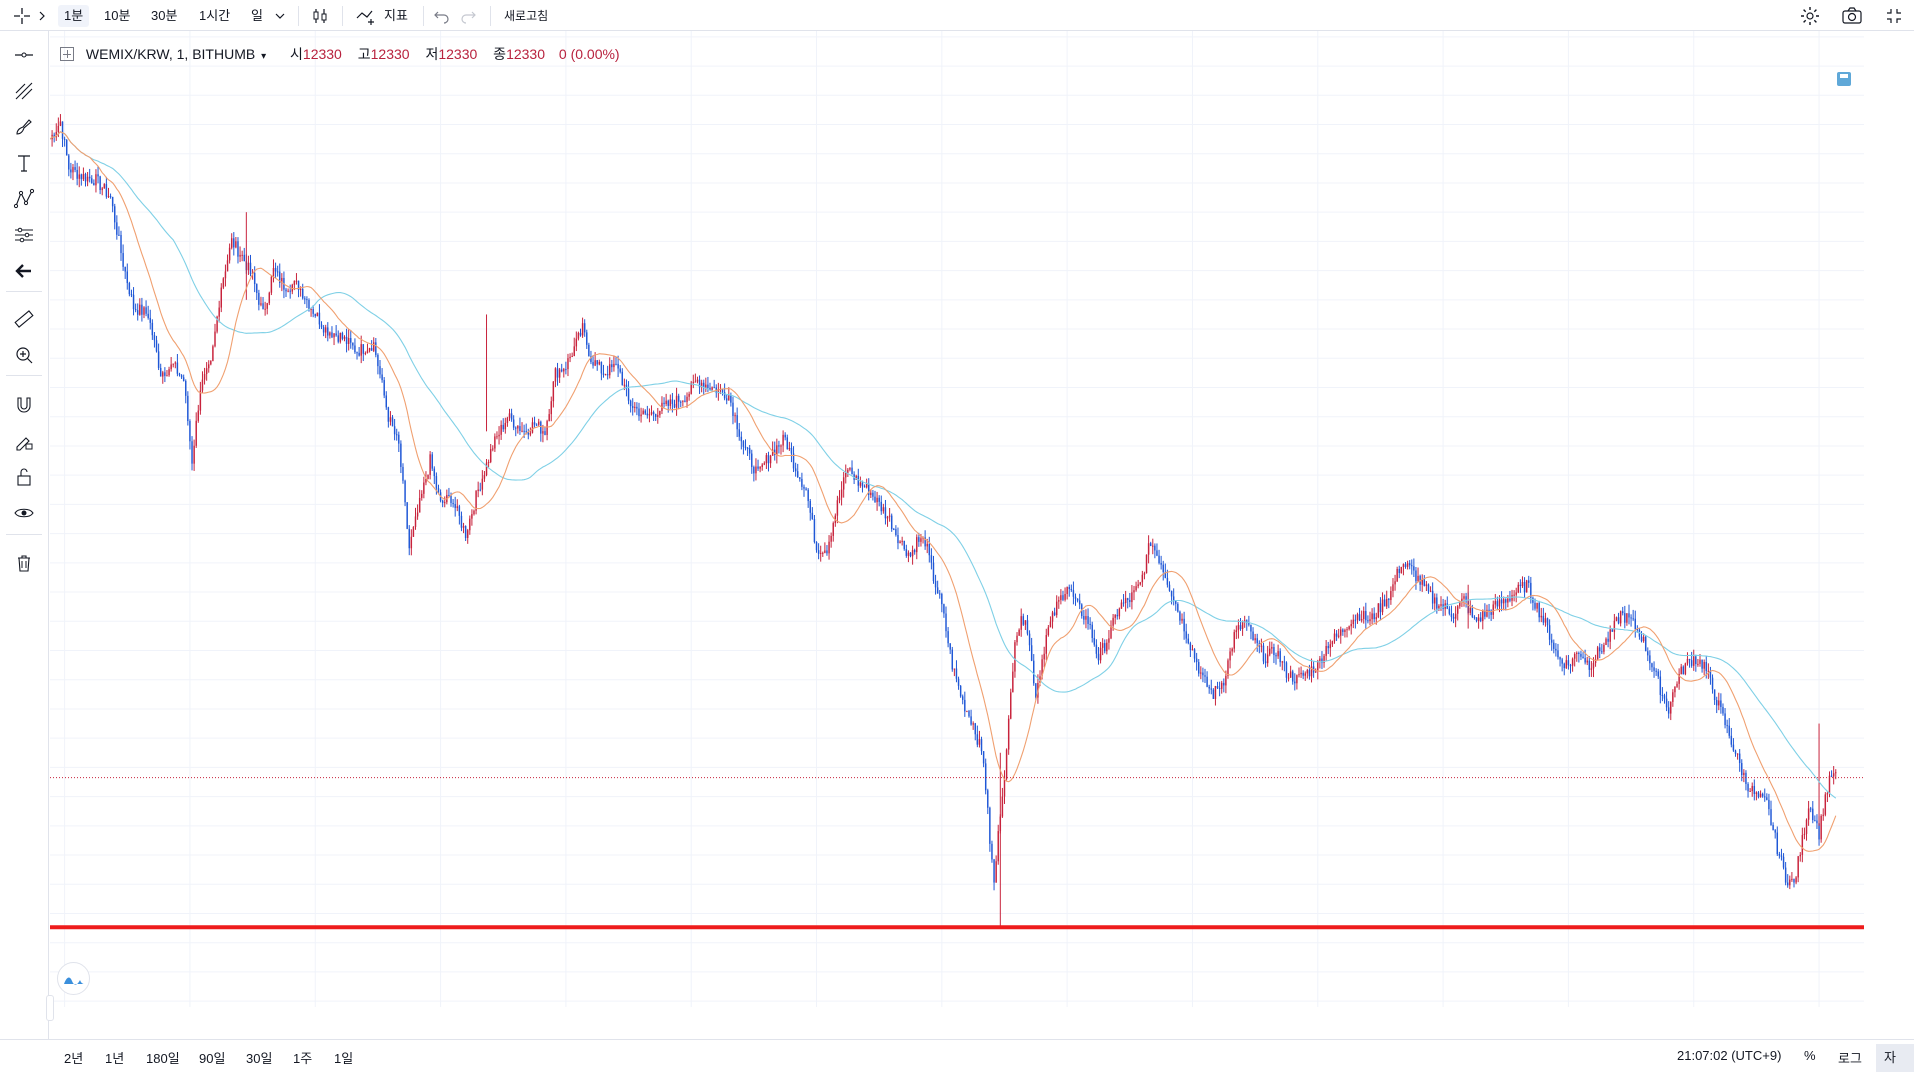 The image size is (1914, 1075). What do you see at coordinates (24, 405) in the screenshot?
I see `magnet-icon` at bounding box center [24, 405].